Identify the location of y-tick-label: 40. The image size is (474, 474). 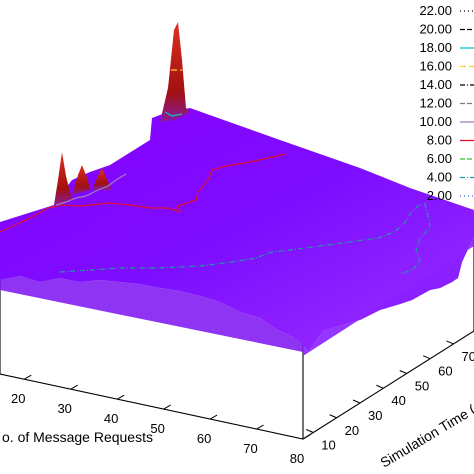
(398, 400).